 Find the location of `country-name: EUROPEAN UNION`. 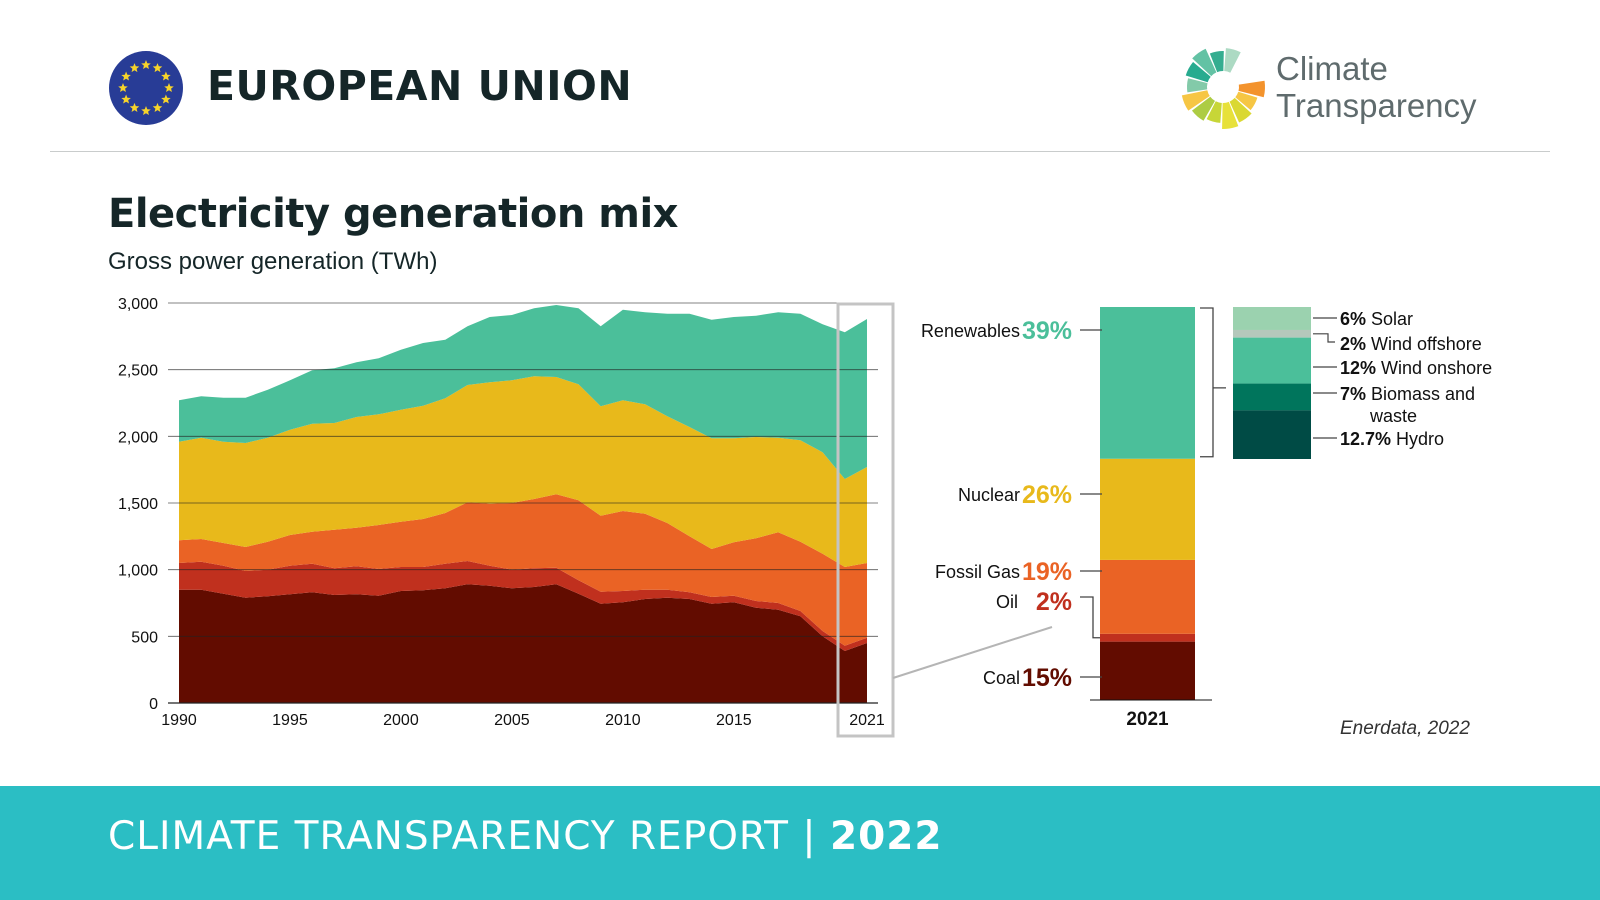

country-name: EUROPEAN UNION is located at coordinates (420, 86).